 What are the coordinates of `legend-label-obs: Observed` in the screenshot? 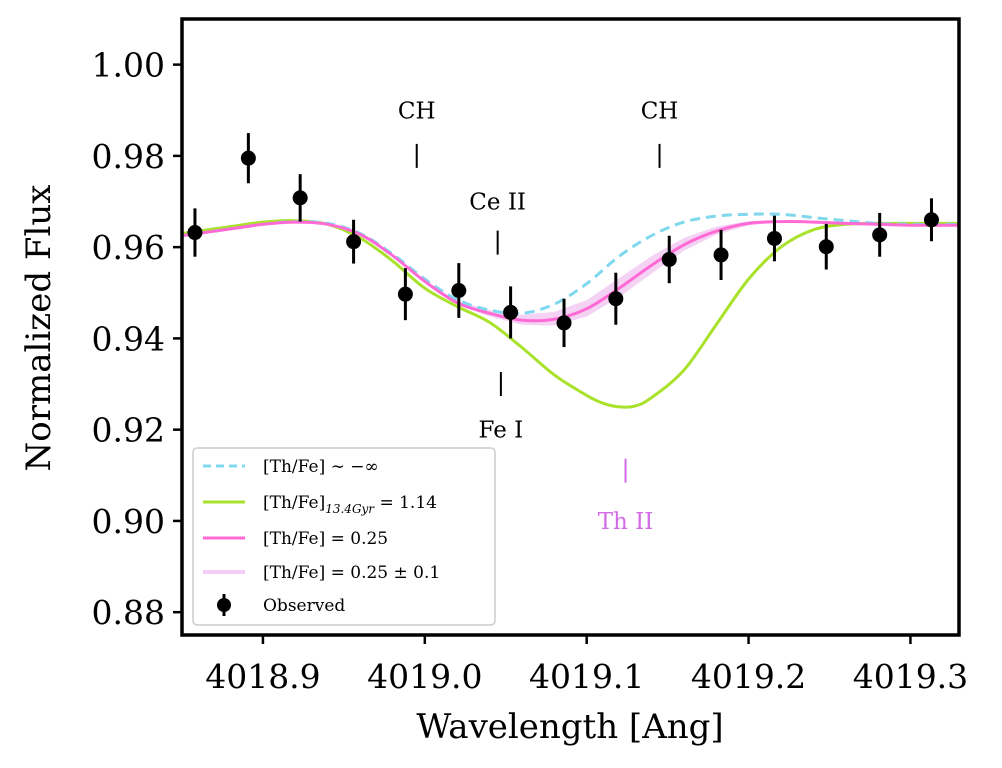 It's located at (304, 606).